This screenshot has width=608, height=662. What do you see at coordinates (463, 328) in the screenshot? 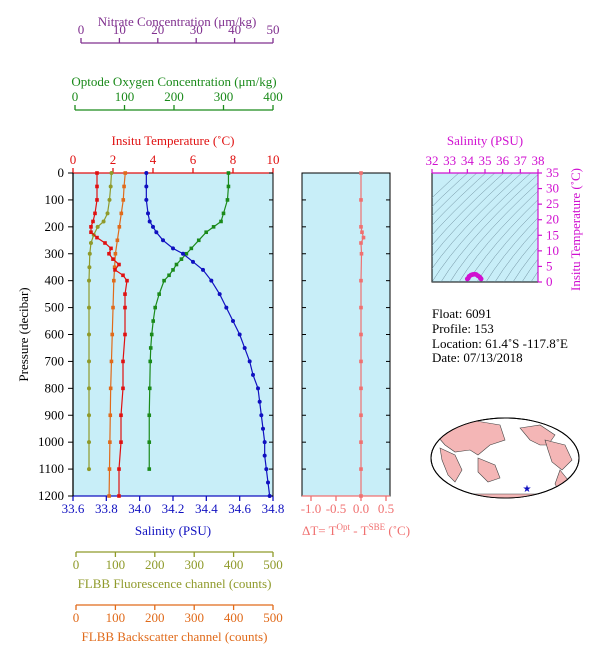
I see `info-profile: Profile: 153` at bounding box center [463, 328].